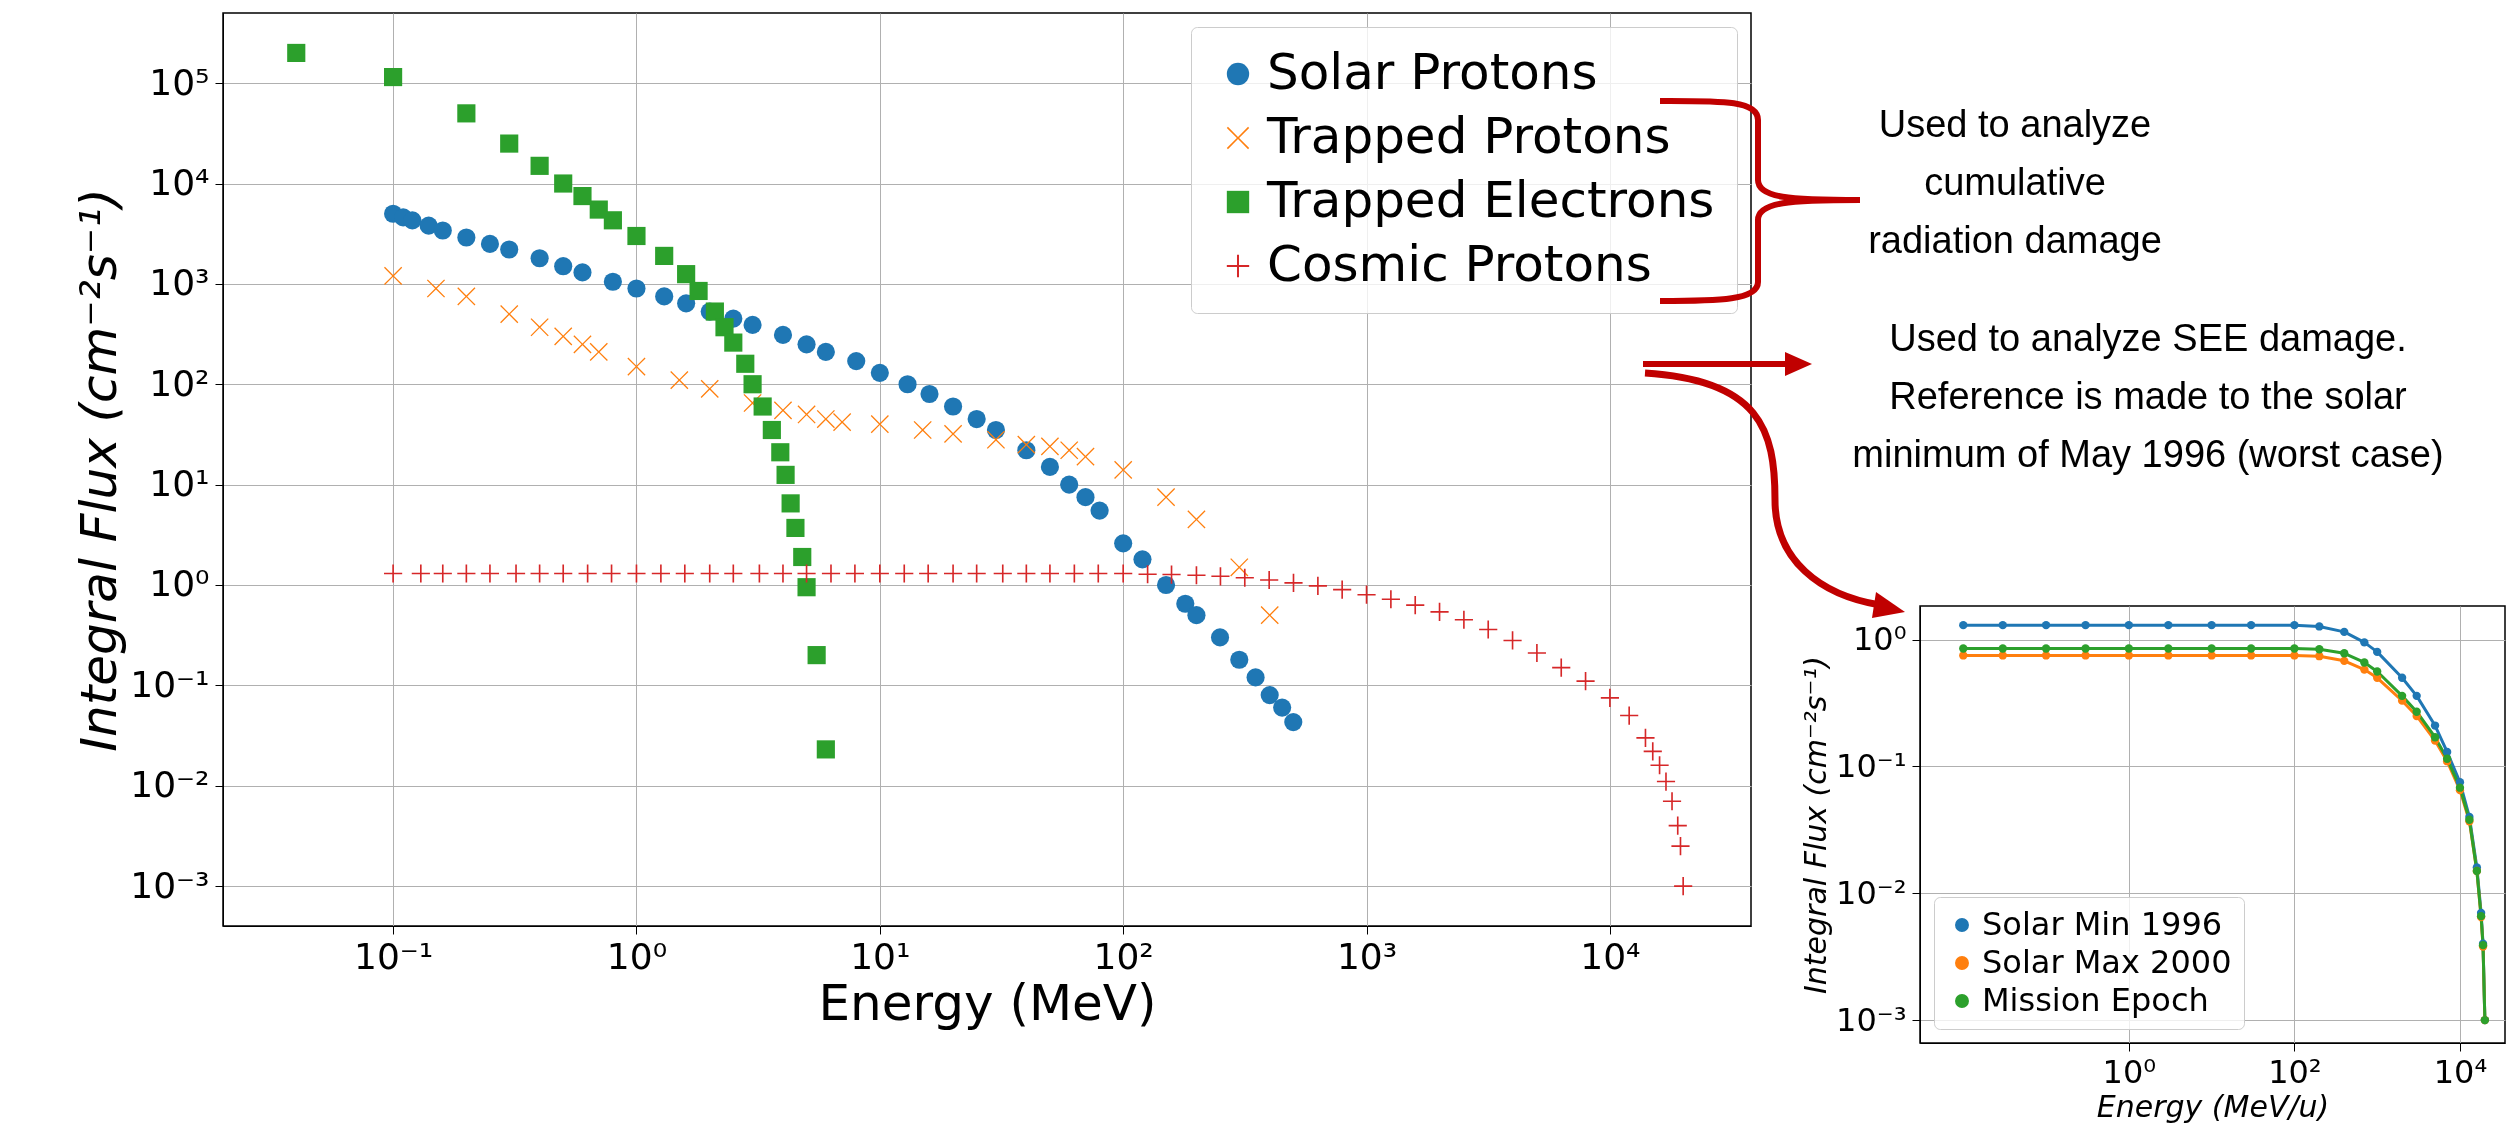 The image size is (2506, 1129). What do you see at coordinates (2213, 1106) in the screenshot?
I see `x-axis-title: Energy (MeV/u)` at bounding box center [2213, 1106].